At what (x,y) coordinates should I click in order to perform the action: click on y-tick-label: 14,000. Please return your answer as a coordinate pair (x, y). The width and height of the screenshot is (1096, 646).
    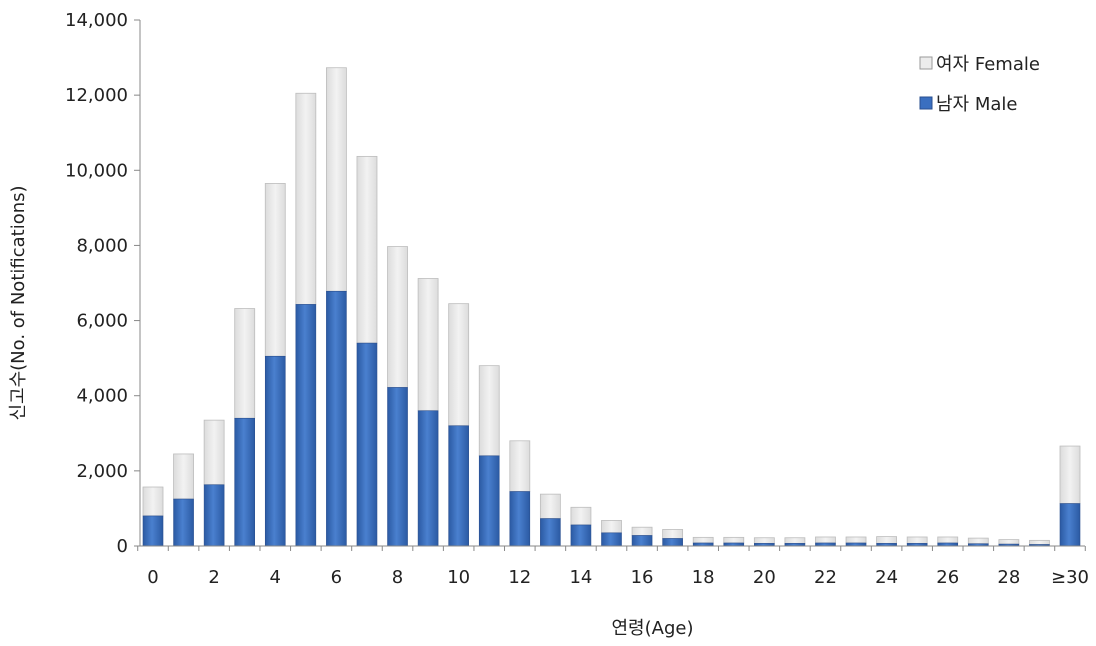
    Looking at the image, I should click on (96, 20).